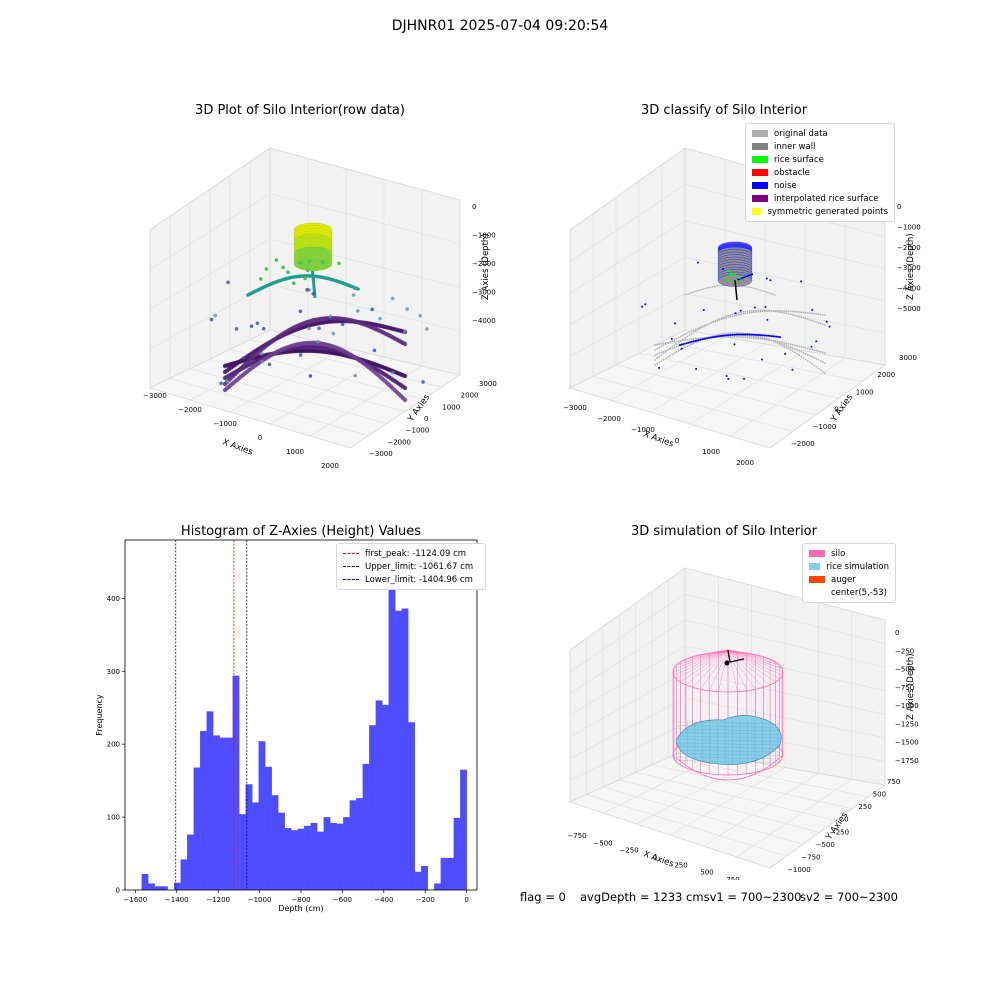 The height and width of the screenshot is (1000, 1000). Describe the element at coordinates (849, 897) in the screenshot. I see `footer-sv2: sv2 = 700~2300` at that location.